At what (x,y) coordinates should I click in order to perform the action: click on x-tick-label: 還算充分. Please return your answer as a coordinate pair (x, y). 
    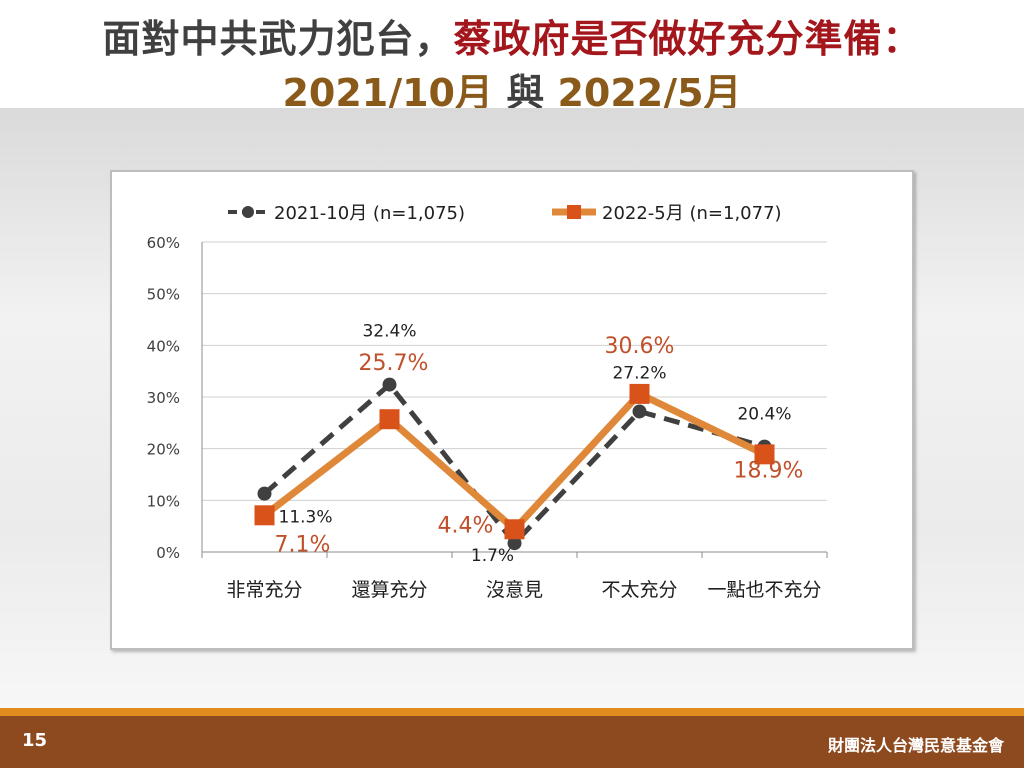
    Looking at the image, I should click on (389, 590).